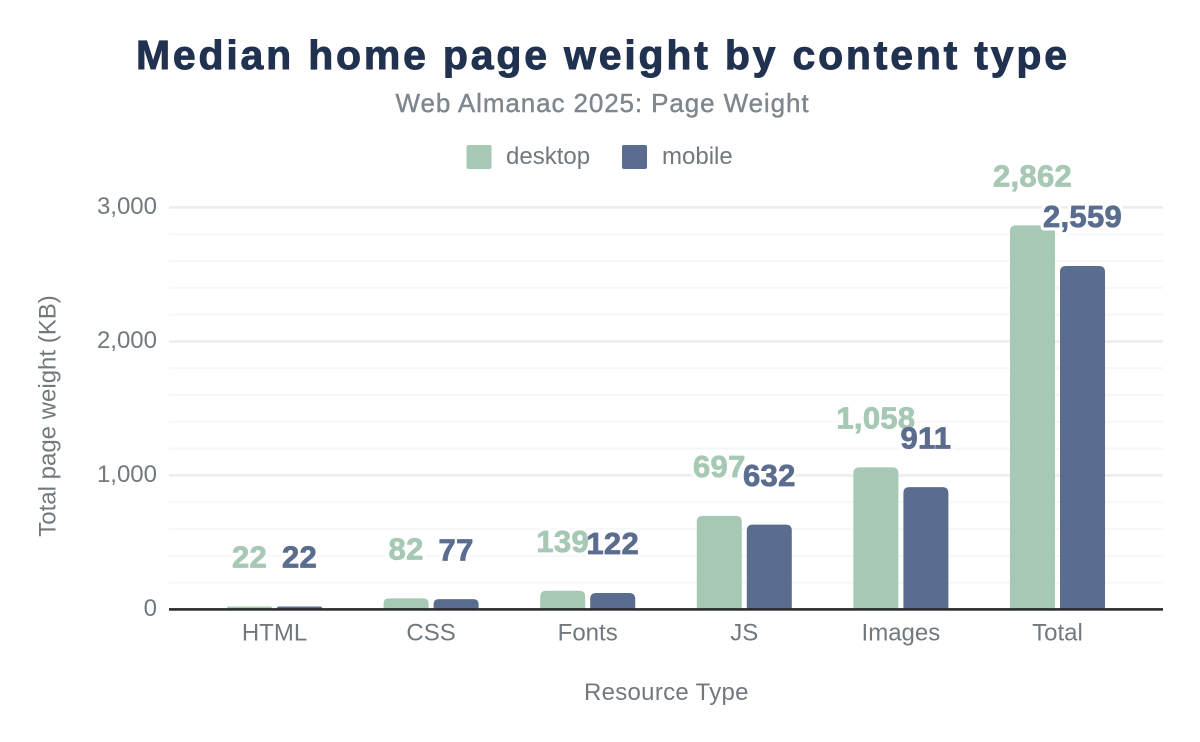 Image resolution: width=1200 pixels, height=742 pixels. What do you see at coordinates (48, 415) in the screenshot?
I see `svg-text: Total page weight (KB)` at bounding box center [48, 415].